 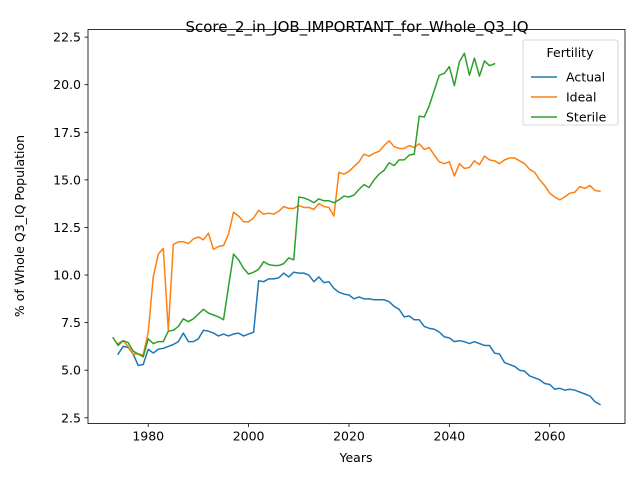 What do you see at coordinates (249, 436) in the screenshot?
I see `x-tick-label: 2000` at bounding box center [249, 436].